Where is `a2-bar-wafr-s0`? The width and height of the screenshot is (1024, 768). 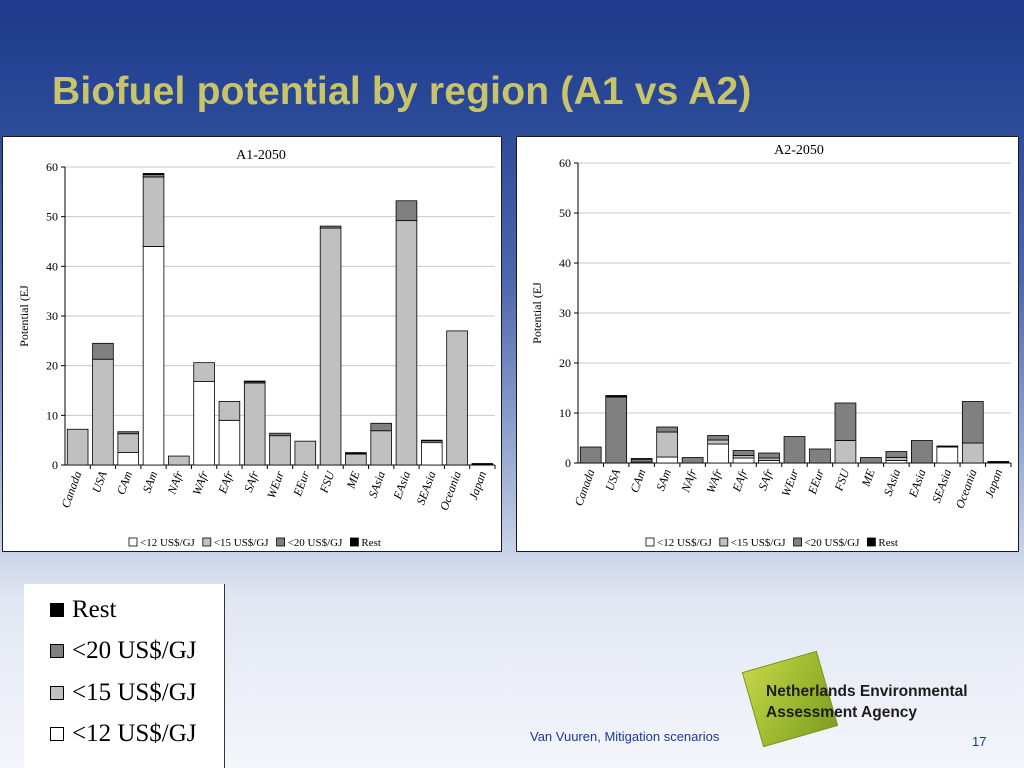
a2-bar-wafr-s0 is located at coordinates (718, 453).